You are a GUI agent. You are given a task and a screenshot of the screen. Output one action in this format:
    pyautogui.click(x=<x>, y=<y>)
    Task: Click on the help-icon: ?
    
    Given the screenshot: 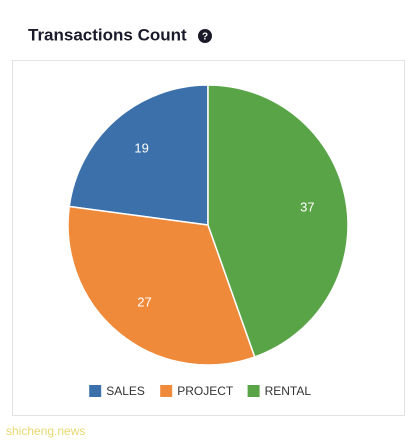 What is the action you would take?
    pyautogui.click(x=205, y=36)
    